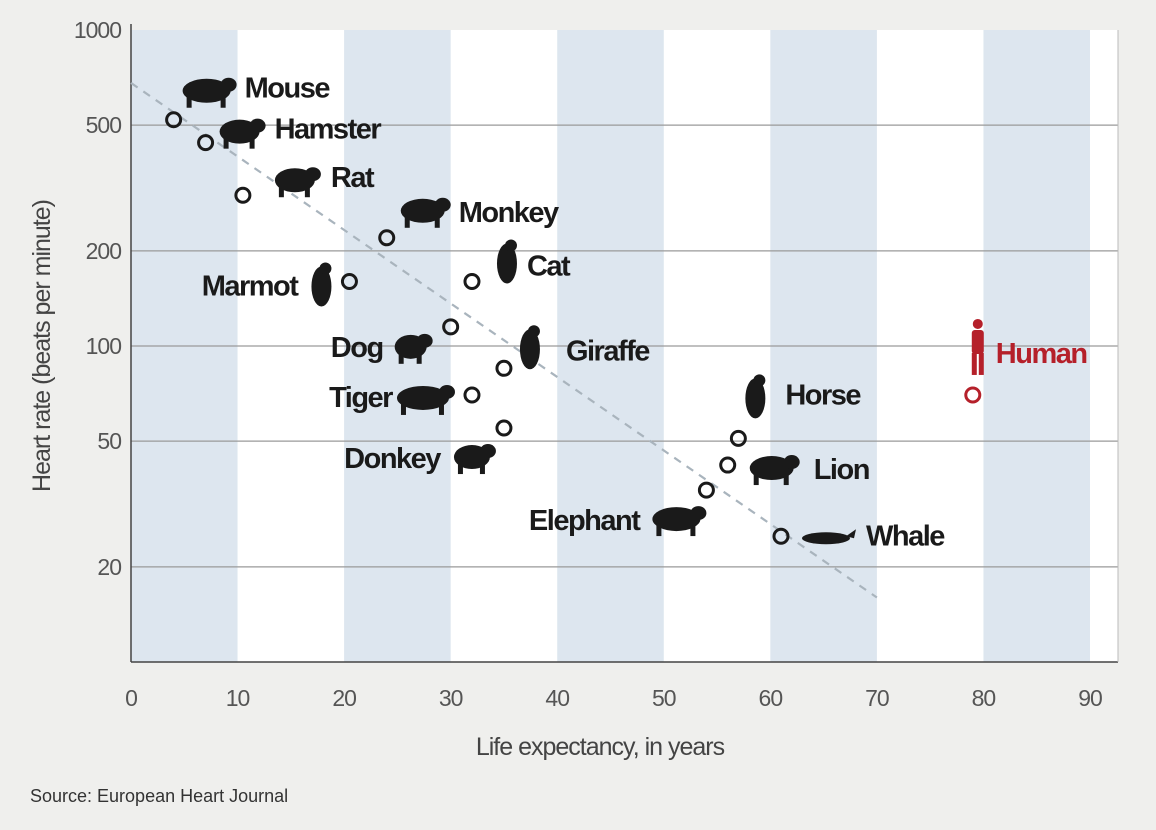 This screenshot has height=830, width=1156. Describe the element at coordinates (42, 346) in the screenshot. I see `y-axis-label: Heart rate (beats per minute)` at that location.